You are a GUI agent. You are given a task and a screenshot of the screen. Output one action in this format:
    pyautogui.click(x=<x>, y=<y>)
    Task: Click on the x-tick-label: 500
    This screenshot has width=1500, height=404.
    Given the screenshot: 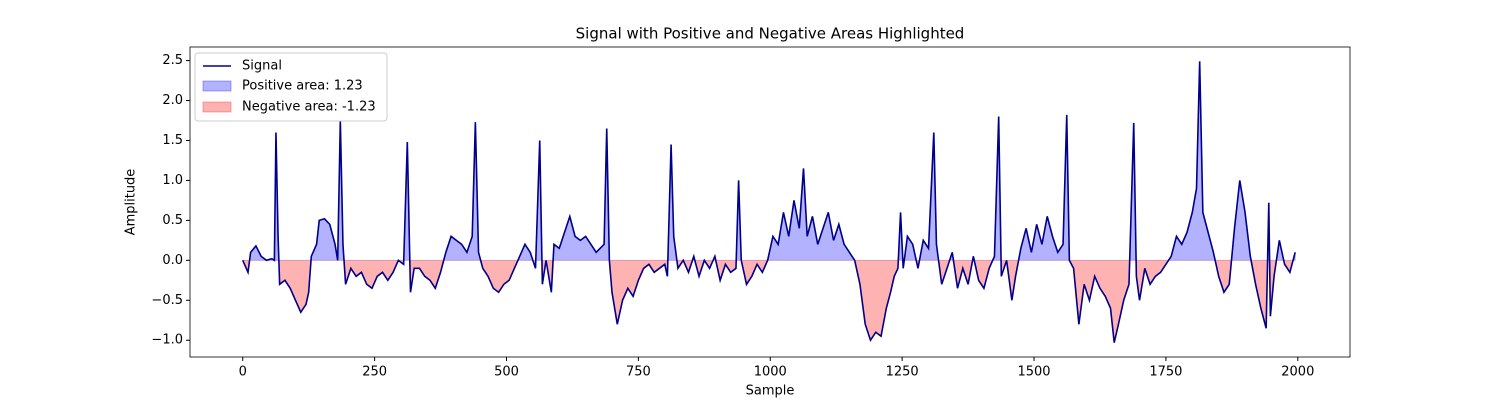 What is the action you would take?
    pyautogui.click(x=506, y=372)
    